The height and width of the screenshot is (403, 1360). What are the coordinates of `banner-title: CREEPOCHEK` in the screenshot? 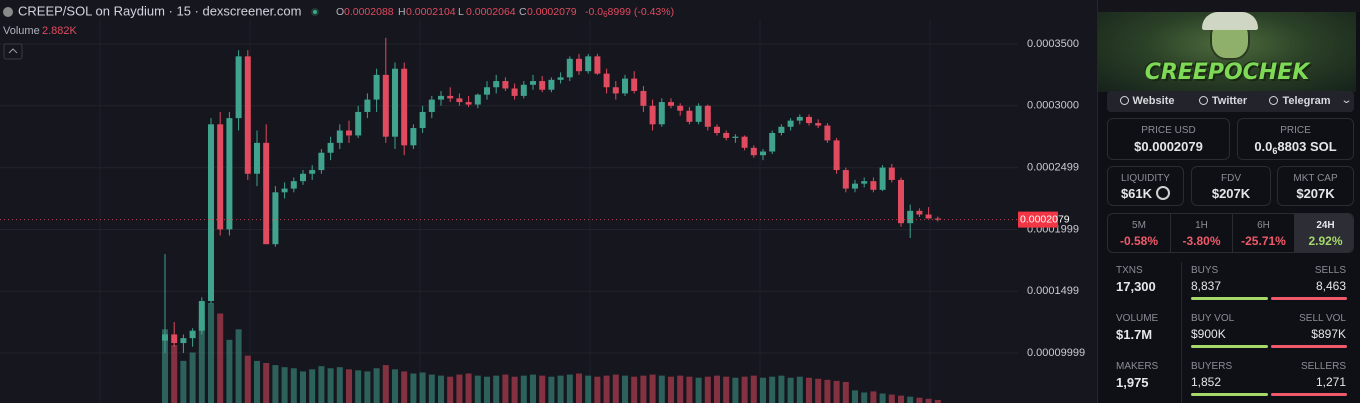 It's located at (1227, 72).